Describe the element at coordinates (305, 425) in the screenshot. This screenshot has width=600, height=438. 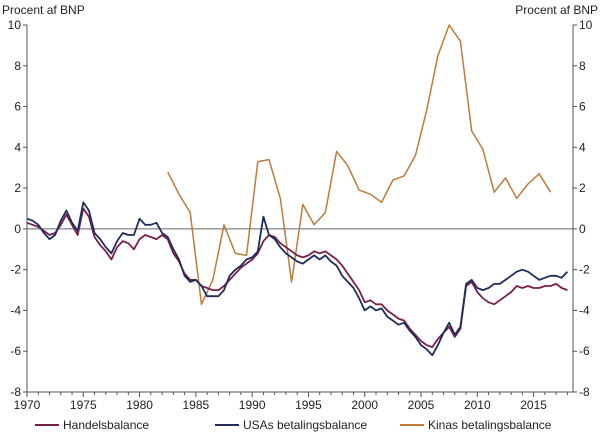
I see `legend-label-1: USAs betalingsbalance` at that location.